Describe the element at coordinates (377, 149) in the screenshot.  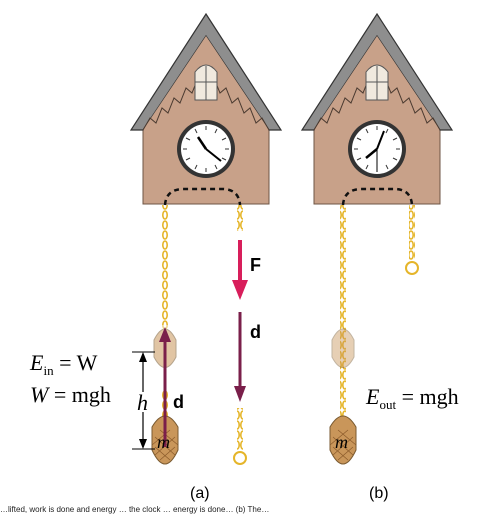
I see `clock-face-b` at that location.